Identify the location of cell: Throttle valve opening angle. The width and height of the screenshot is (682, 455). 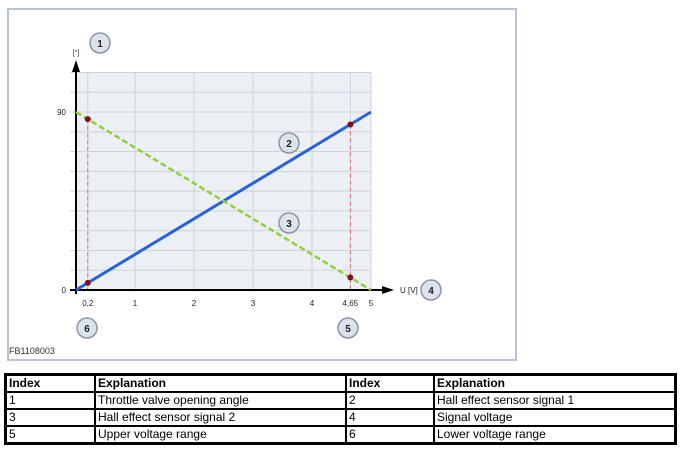
(220, 400).